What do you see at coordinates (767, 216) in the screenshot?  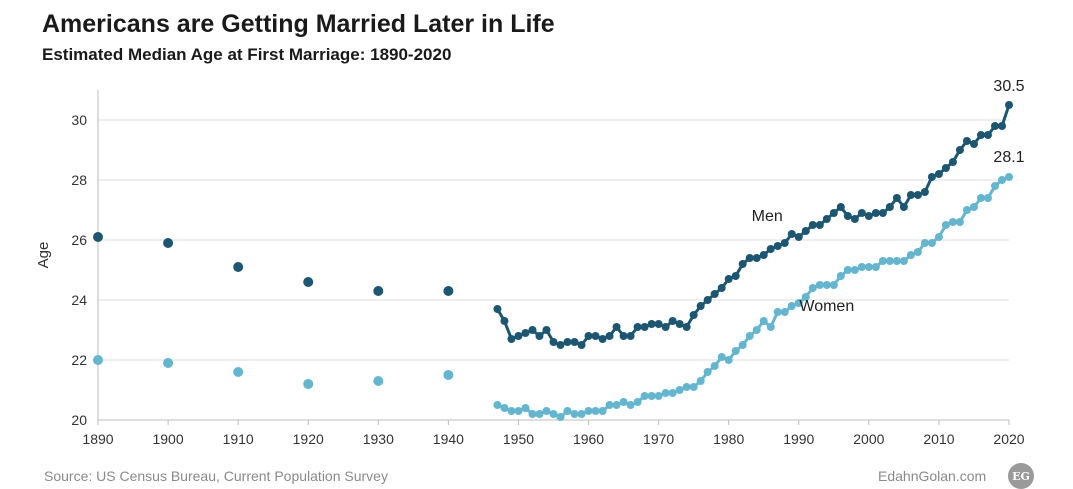 I see `men-series-label: Men` at bounding box center [767, 216].